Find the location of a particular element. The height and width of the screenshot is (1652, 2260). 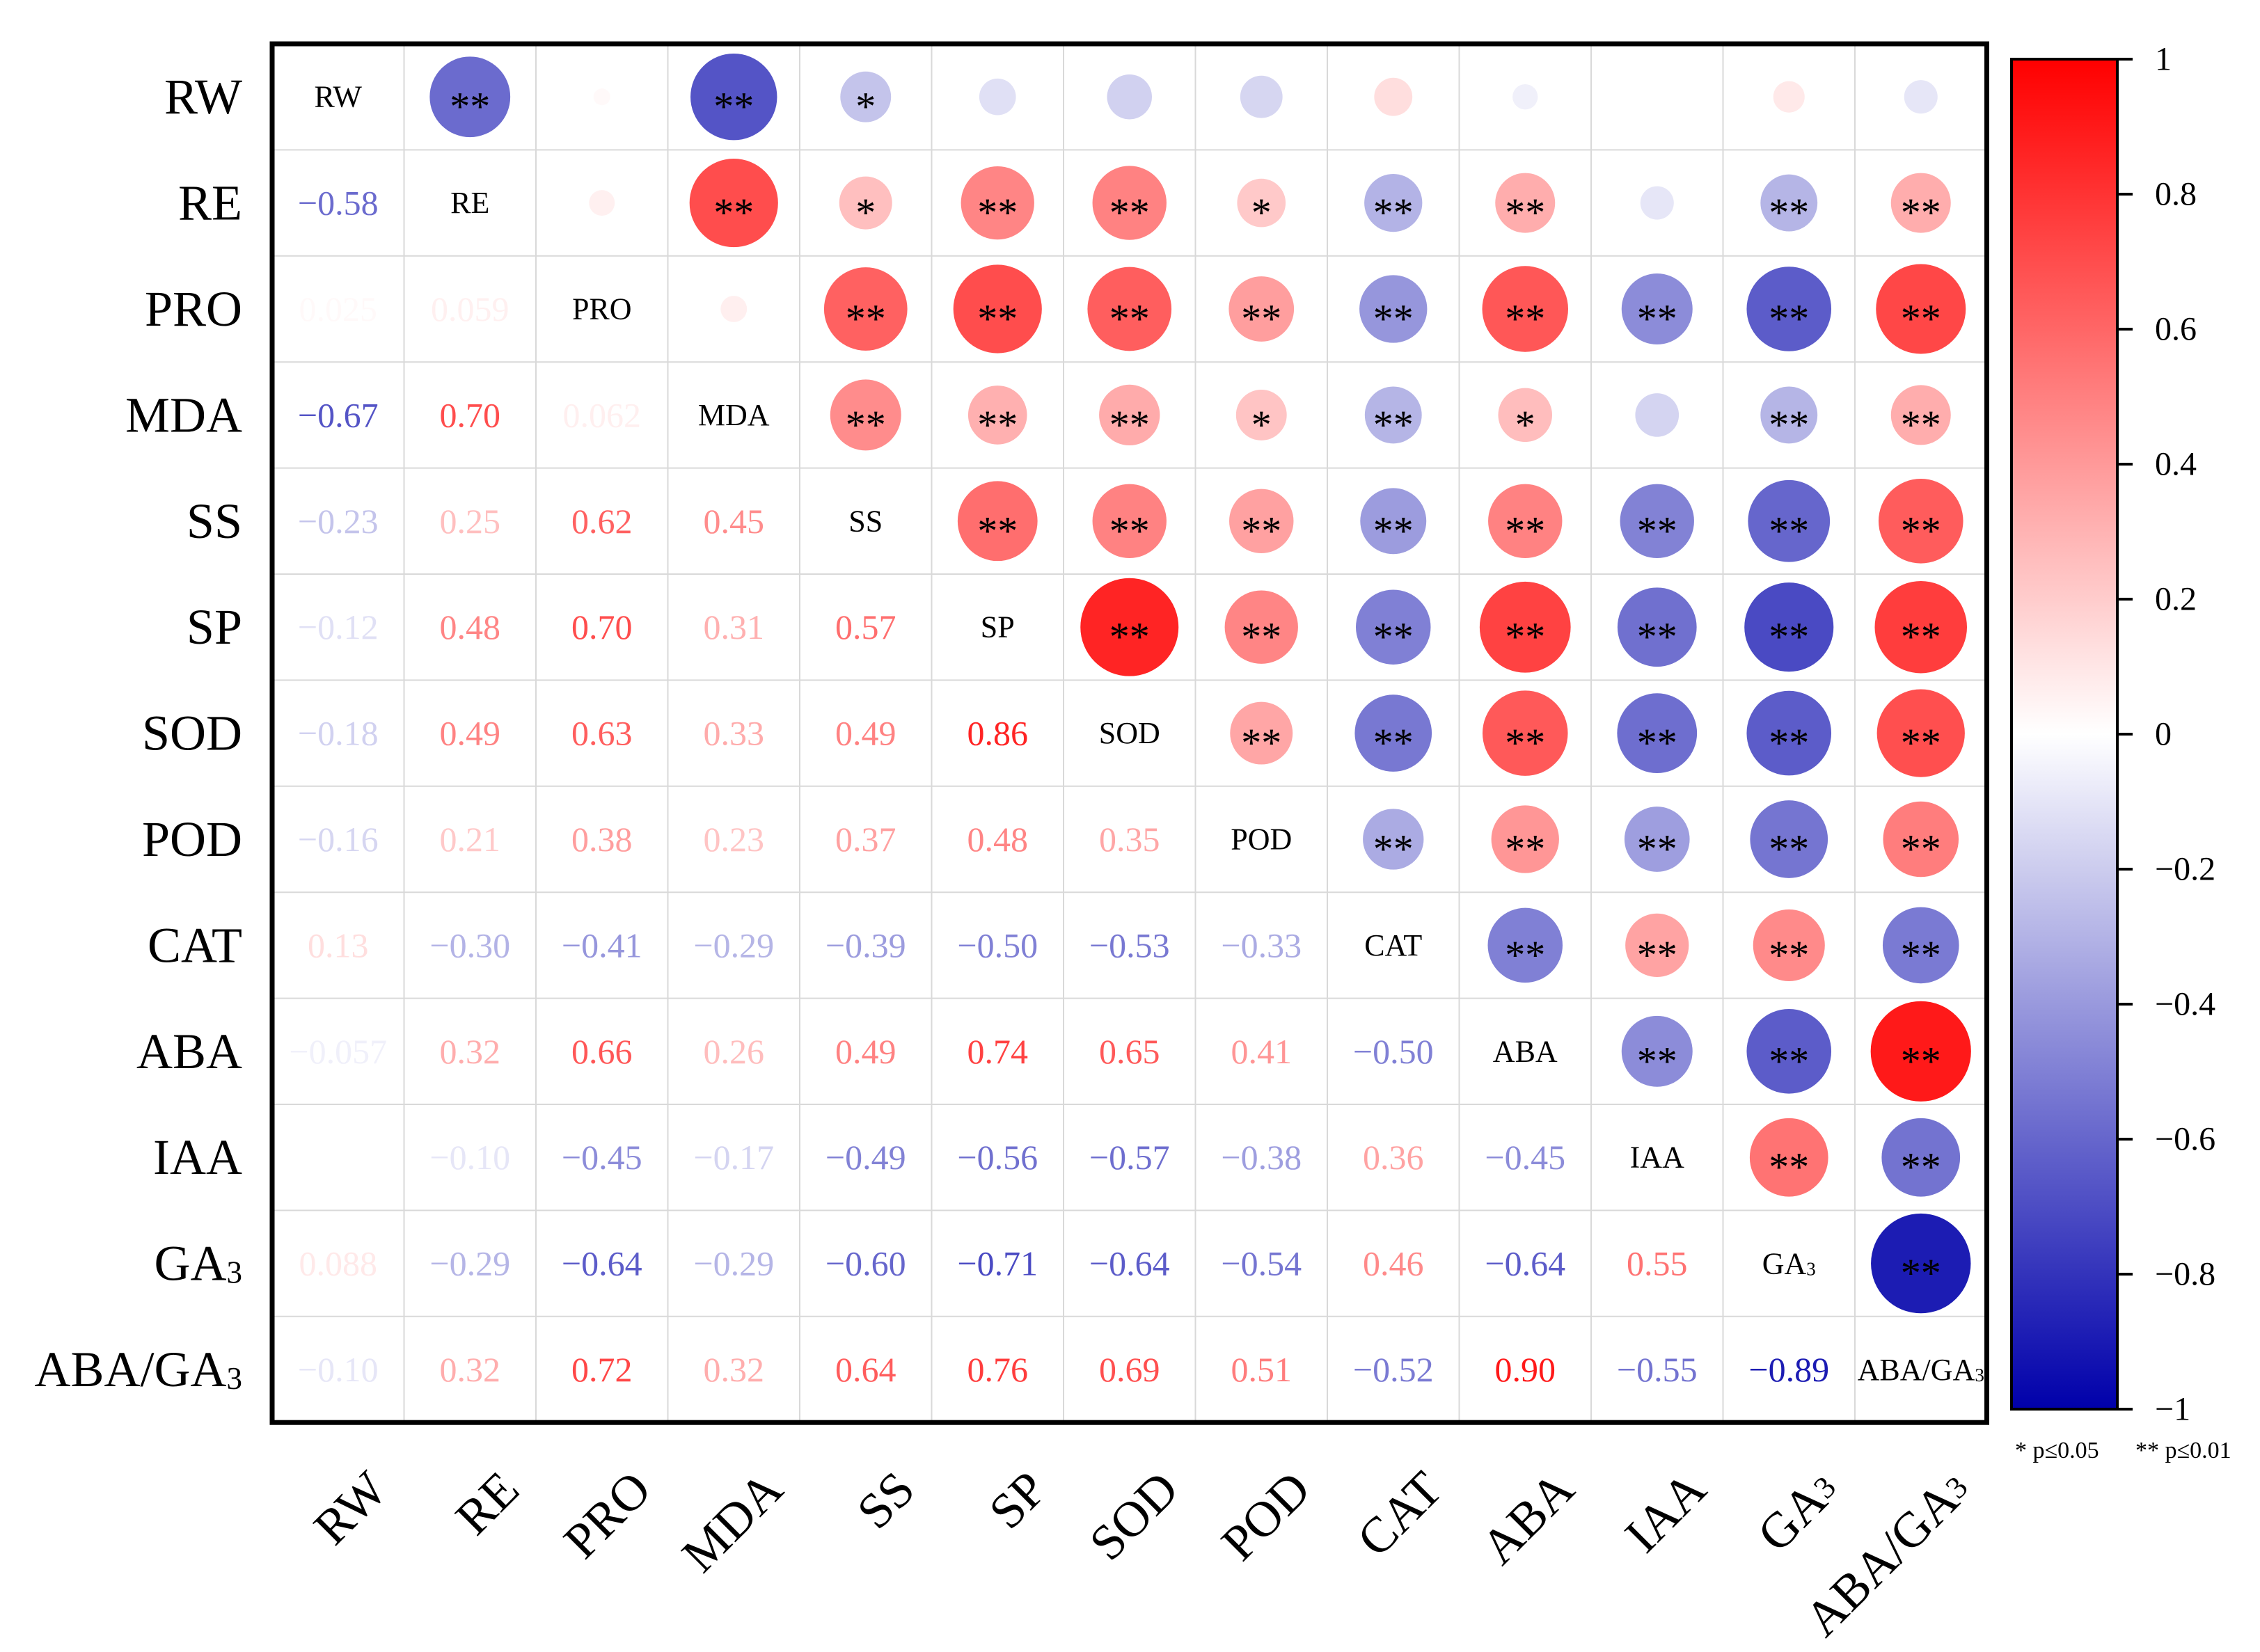

correlation-value: −0.057 is located at coordinates (338, 1051).